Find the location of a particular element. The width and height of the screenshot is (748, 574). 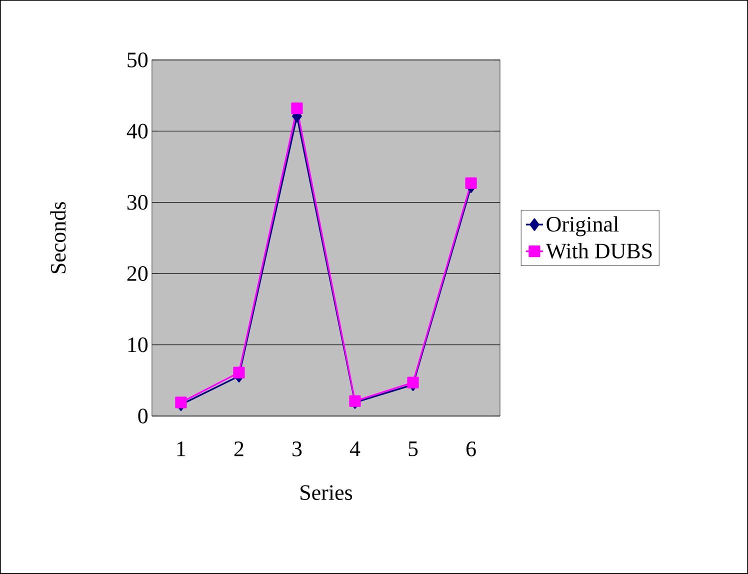

legend-label: With DUBS is located at coordinates (599, 250).